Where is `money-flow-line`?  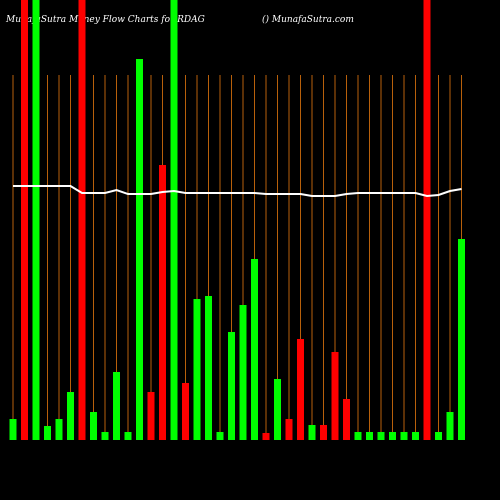 money-flow-line is located at coordinates (237, 191).